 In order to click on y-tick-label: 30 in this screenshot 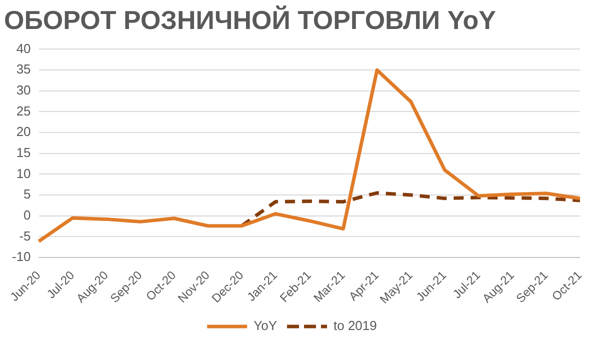, I will do `click(23, 90)`.